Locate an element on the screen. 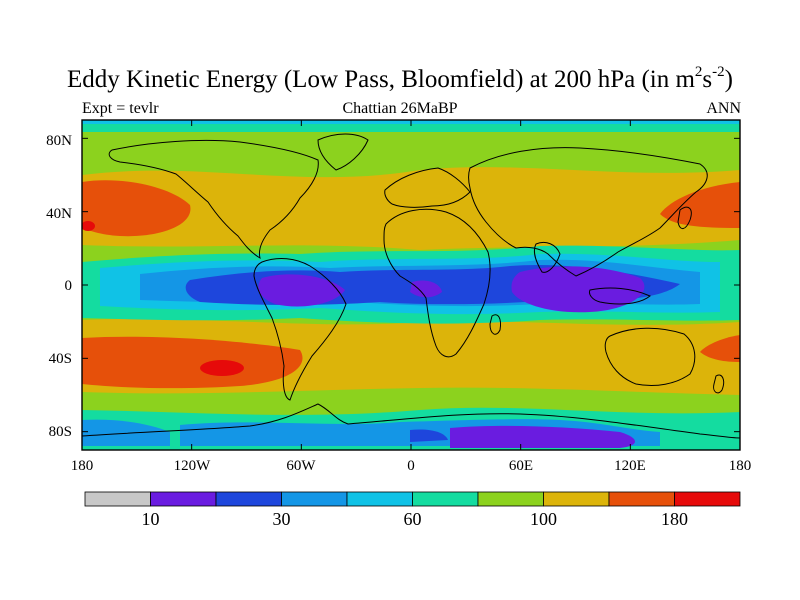 The width and height of the screenshot is (800, 600). y-tick-label: 80S is located at coordinates (60, 432).